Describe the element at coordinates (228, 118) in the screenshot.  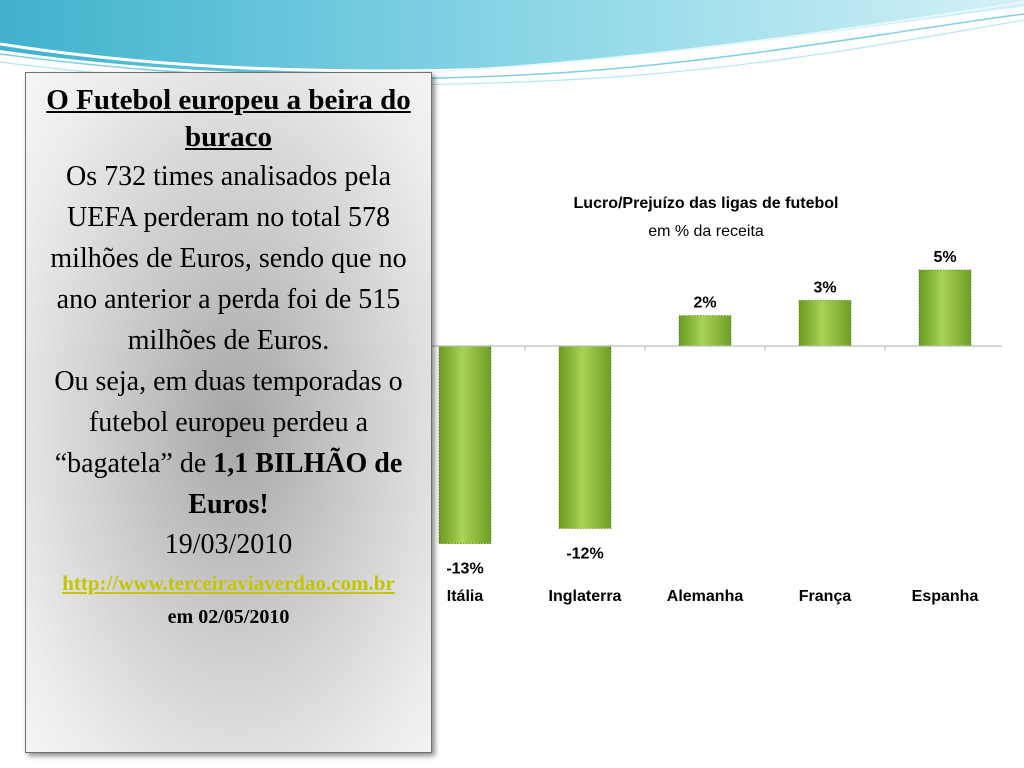
I see `article-title: O Futebol europeu a beira do buraco` at that location.